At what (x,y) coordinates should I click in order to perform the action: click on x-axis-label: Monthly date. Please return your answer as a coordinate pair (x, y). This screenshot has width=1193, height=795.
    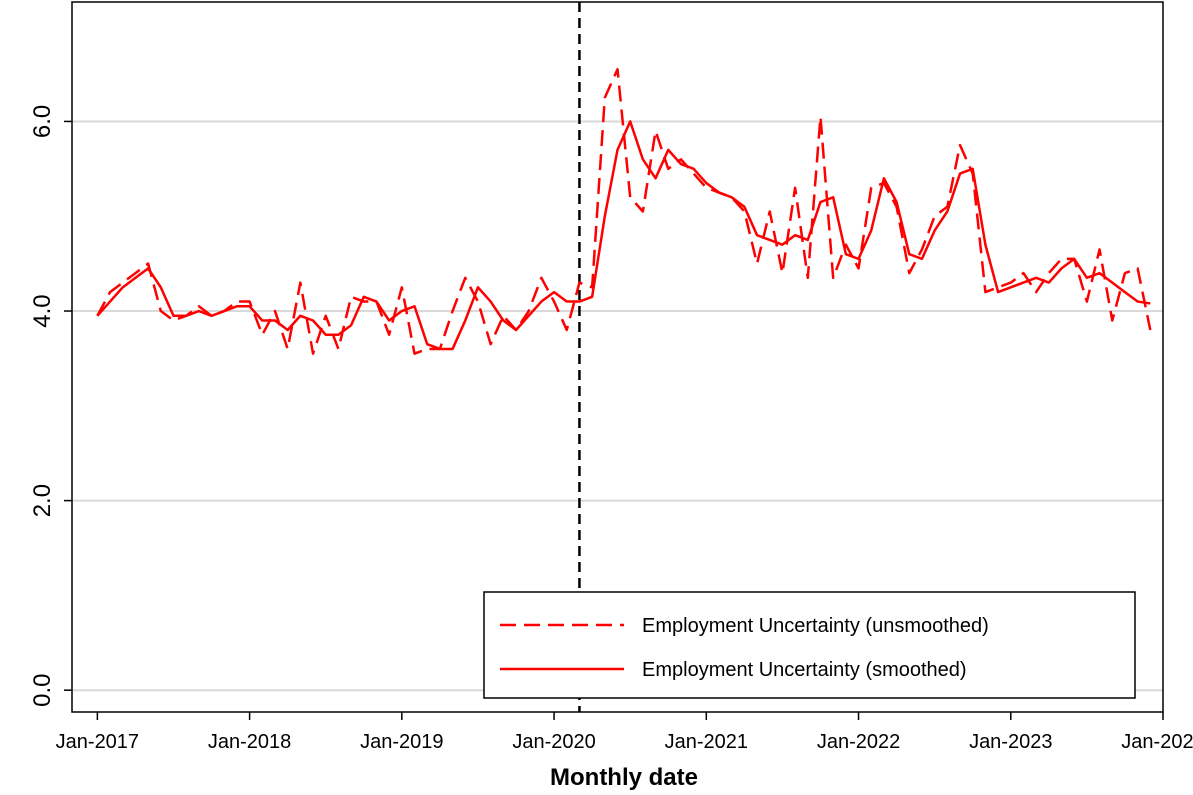
    Looking at the image, I should click on (624, 777).